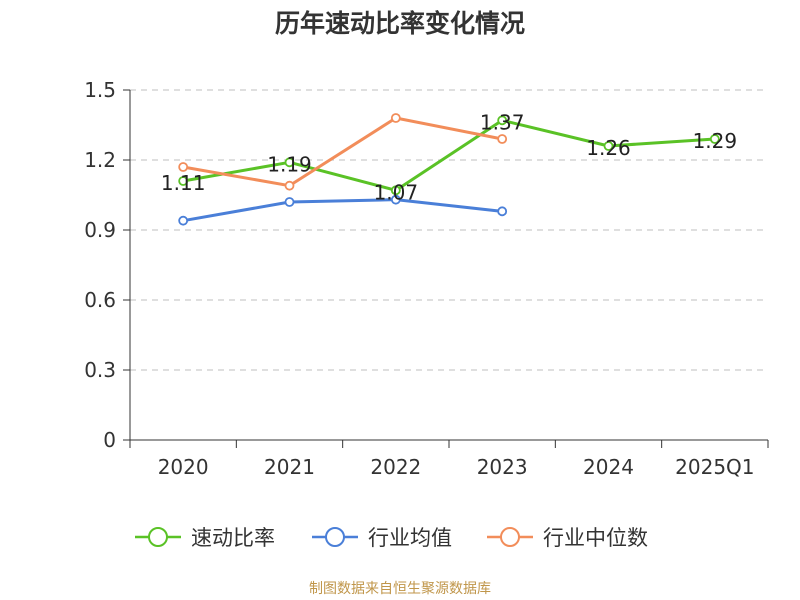 The height and width of the screenshot is (600, 800). Describe the element at coordinates (400, 589) in the screenshot. I see `source-note: 制图数据来自恒生聚源数据库` at that location.